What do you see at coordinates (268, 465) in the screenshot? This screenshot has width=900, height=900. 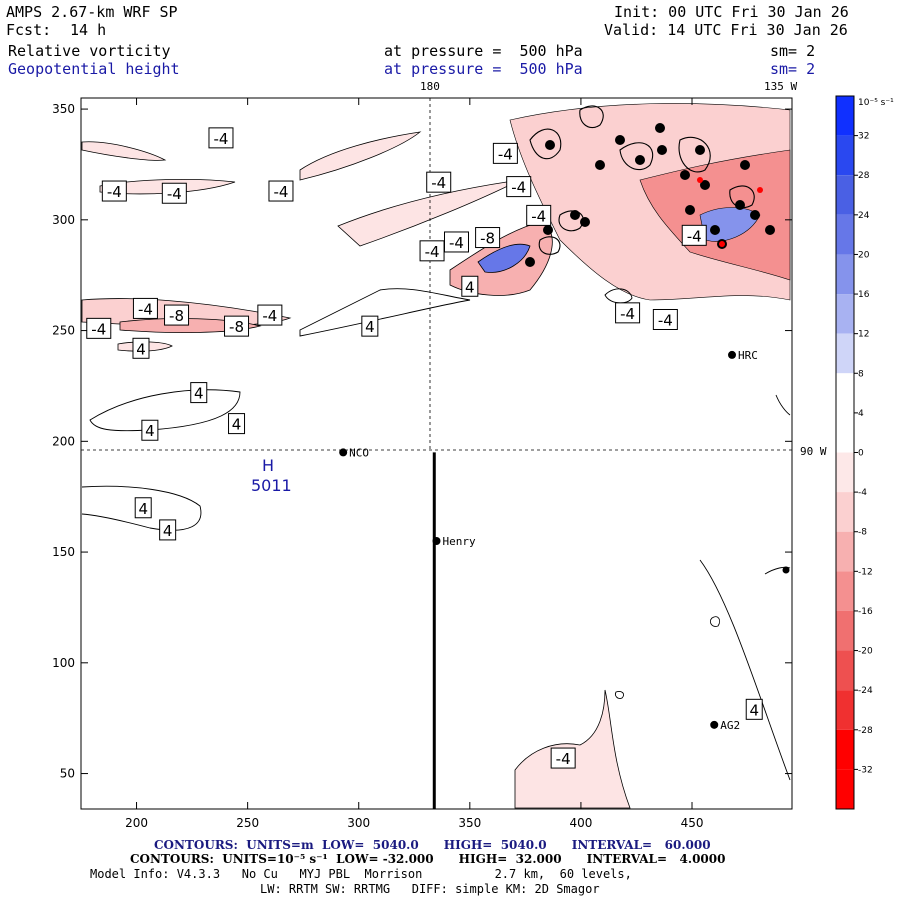 I see `high-pressure-letter: H` at bounding box center [268, 465].